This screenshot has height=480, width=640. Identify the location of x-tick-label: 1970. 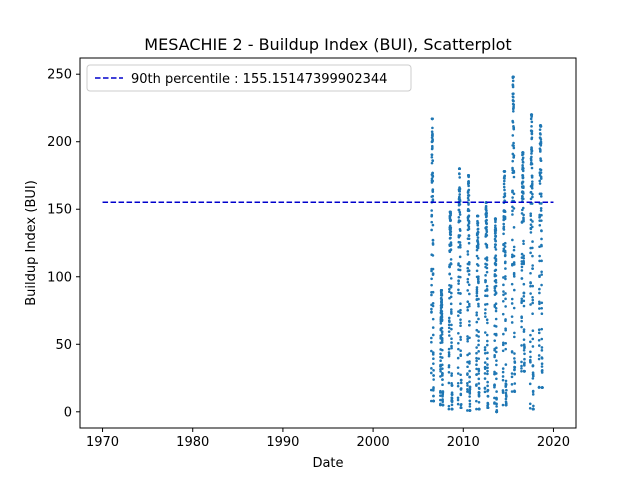
(102, 442).